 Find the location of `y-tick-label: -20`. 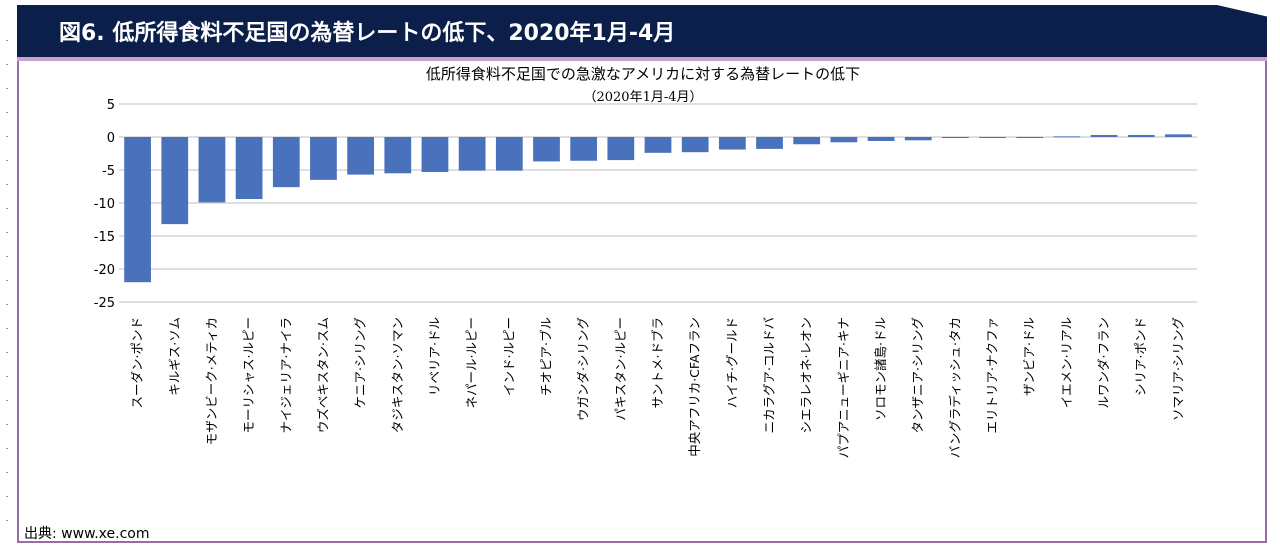

y-tick-label: -20 is located at coordinates (104, 270).